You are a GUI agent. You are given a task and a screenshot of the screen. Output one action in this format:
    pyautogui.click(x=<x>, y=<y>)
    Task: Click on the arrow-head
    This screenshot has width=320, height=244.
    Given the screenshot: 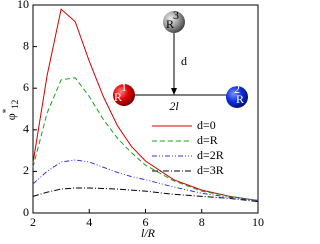 What is the action you would take?
    pyautogui.click(x=174, y=91)
    